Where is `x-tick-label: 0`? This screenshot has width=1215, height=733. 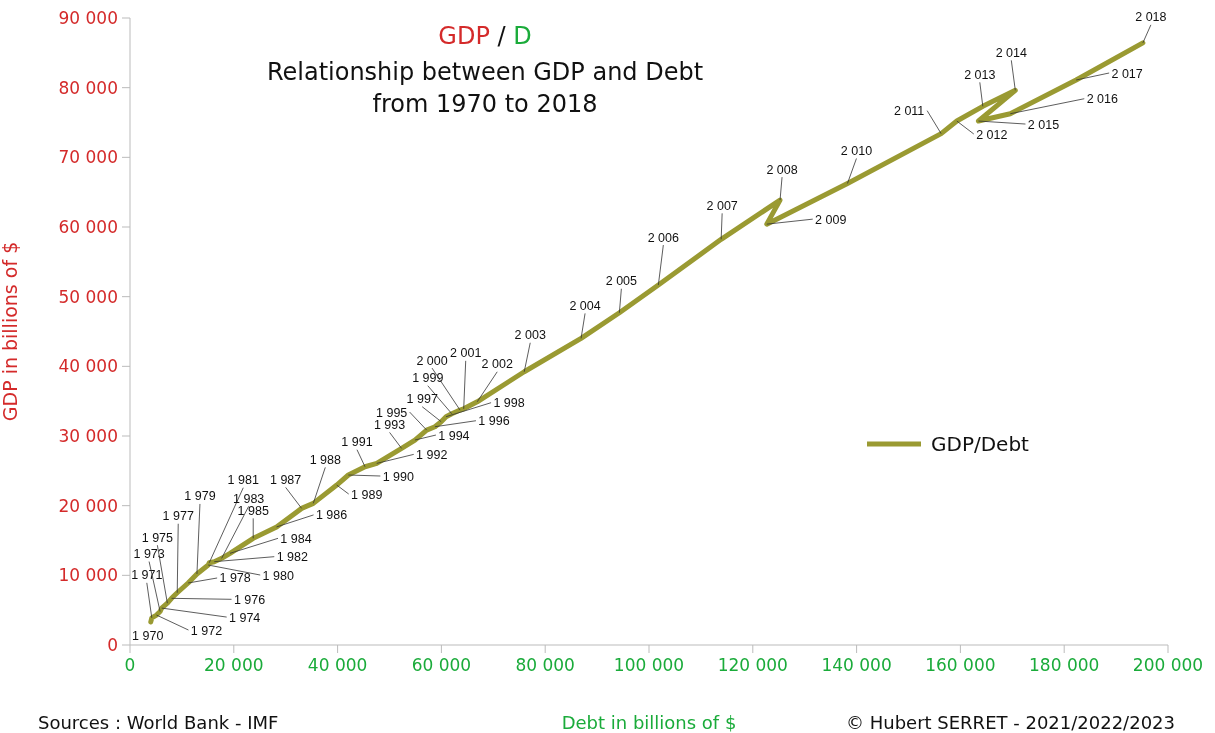 x-tick-label: 0 is located at coordinates (130, 665).